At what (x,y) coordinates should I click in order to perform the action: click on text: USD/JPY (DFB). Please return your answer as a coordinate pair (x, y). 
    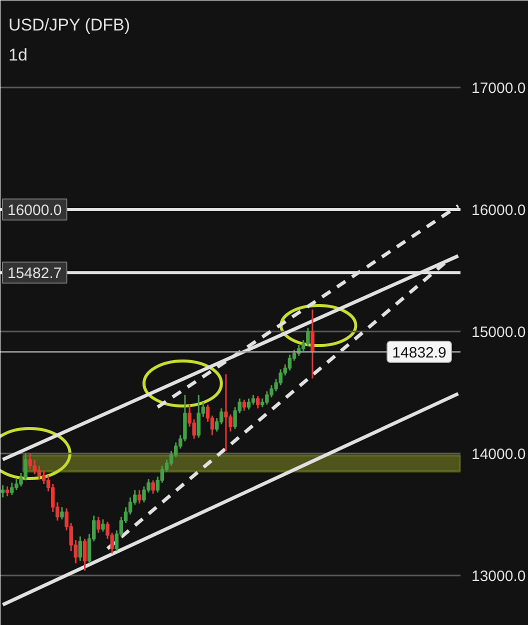
    Looking at the image, I should click on (69, 25).